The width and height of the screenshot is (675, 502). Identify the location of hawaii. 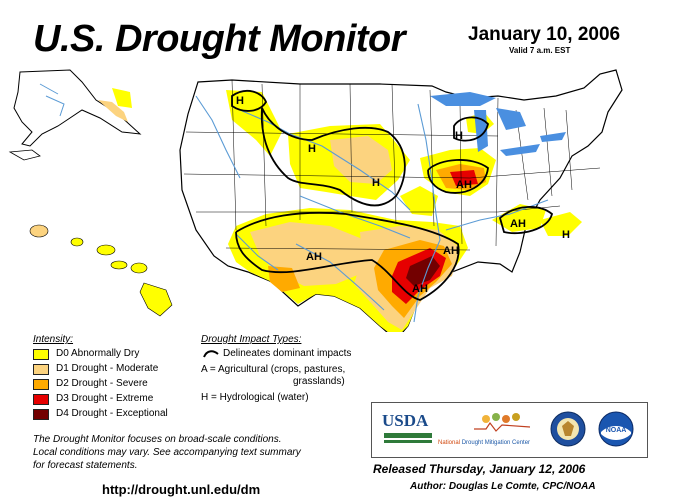
(101, 270).